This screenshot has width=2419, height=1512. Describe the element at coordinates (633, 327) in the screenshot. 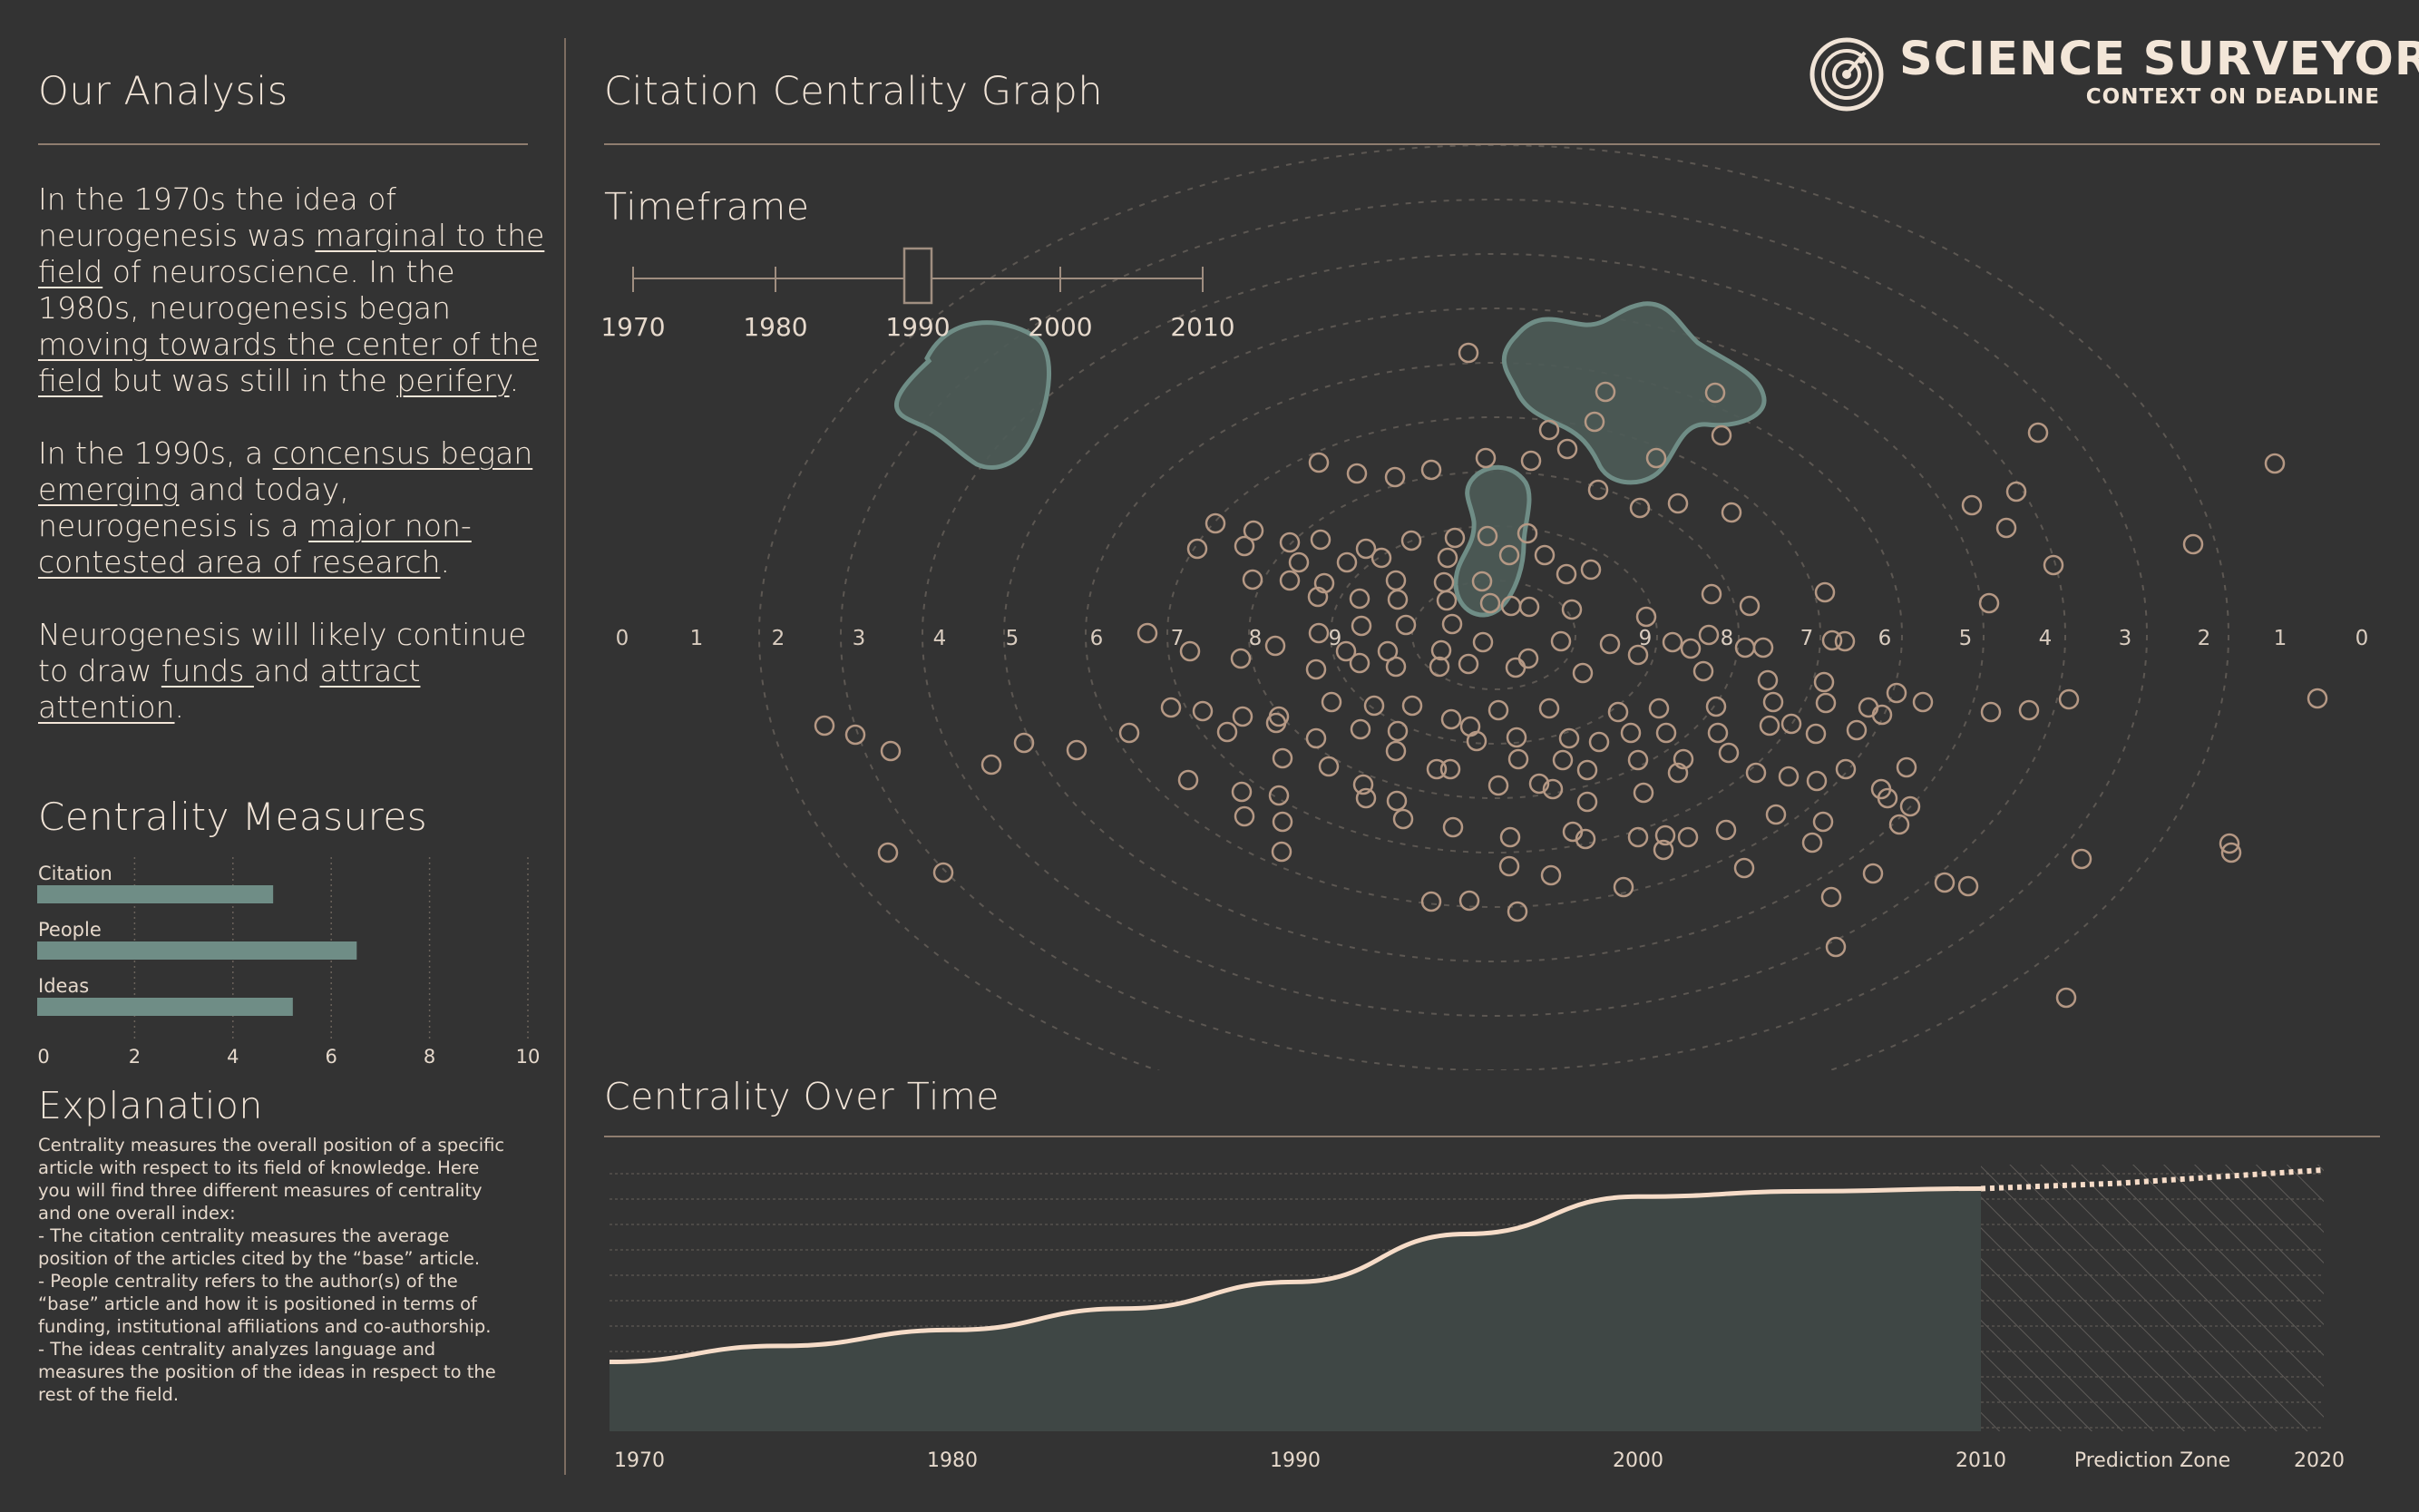

I see `timeline-year-1970: 1970` at that location.